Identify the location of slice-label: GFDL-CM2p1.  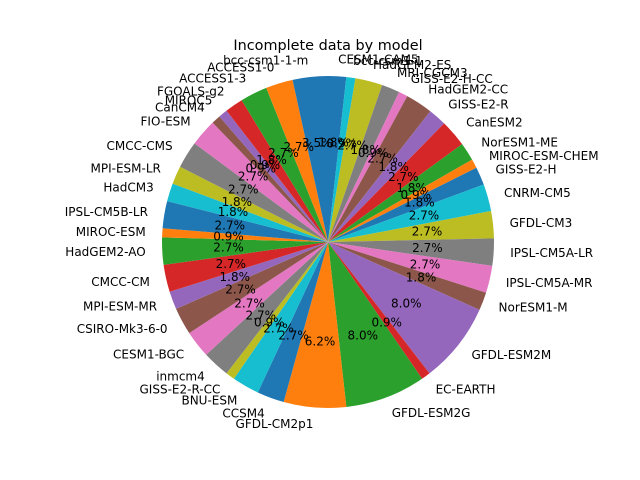
(275, 424).